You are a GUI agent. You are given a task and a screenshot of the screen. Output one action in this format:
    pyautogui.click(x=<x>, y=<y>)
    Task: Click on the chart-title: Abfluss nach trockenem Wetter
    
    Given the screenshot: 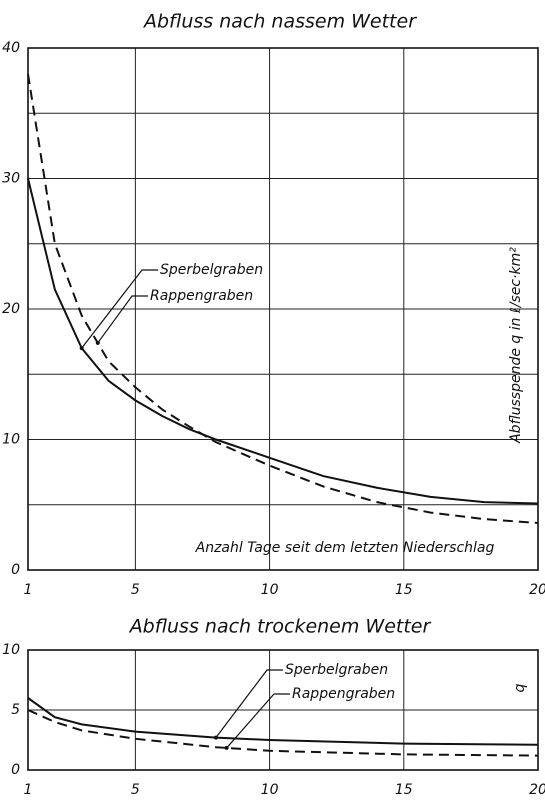 What is the action you would take?
    pyautogui.click(x=280, y=627)
    